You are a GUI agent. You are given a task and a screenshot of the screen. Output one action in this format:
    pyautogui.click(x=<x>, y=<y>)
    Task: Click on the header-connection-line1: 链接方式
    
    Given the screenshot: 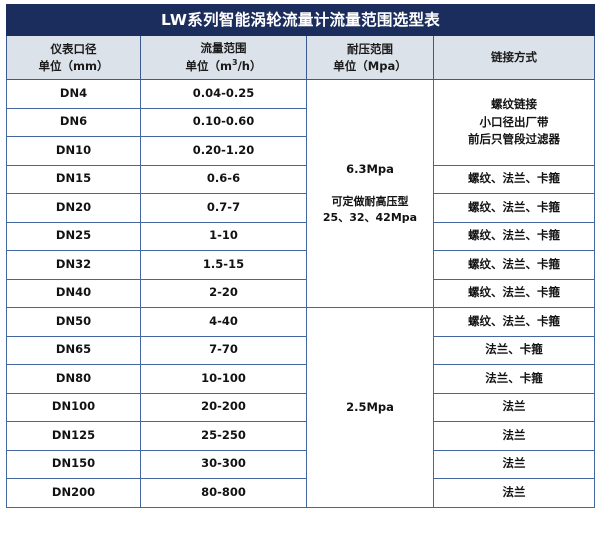 What is the action you would take?
    pyautogui.click(x=514, y=57)
    